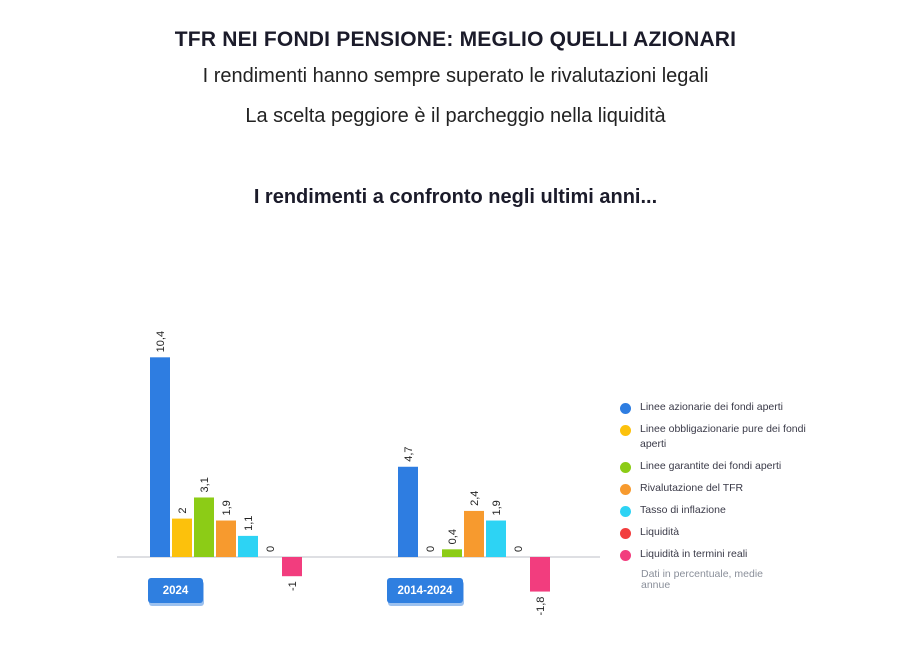 The width and height of the screenshot is (911, 651). I want to click on data-label-2024-series-7: -1, so click(293, 586).